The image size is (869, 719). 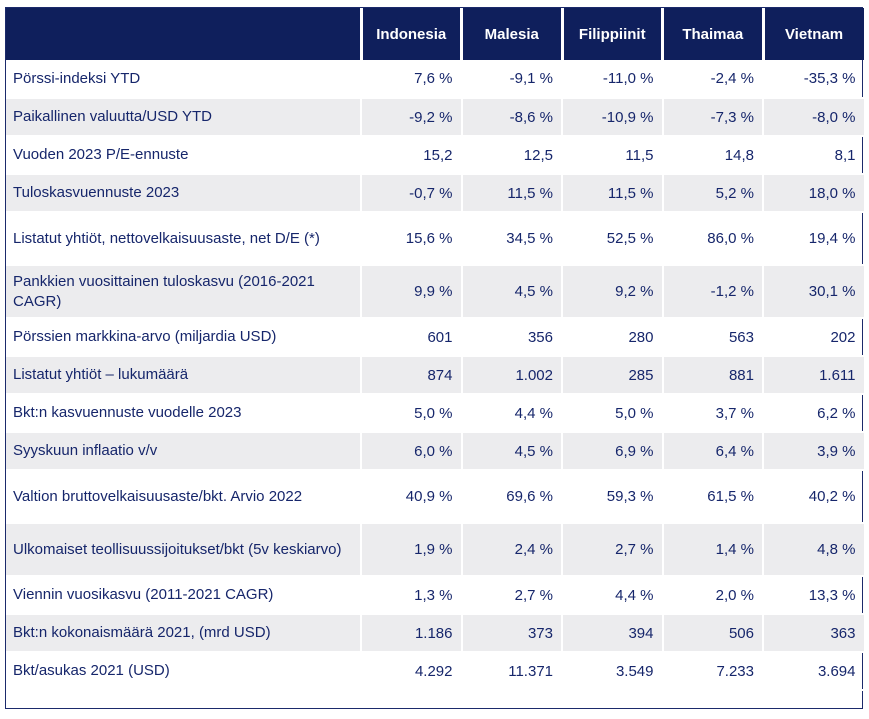 I want to click on row-label: Paikallinen valuutta/USD YTD, so click(x=183, y=117).